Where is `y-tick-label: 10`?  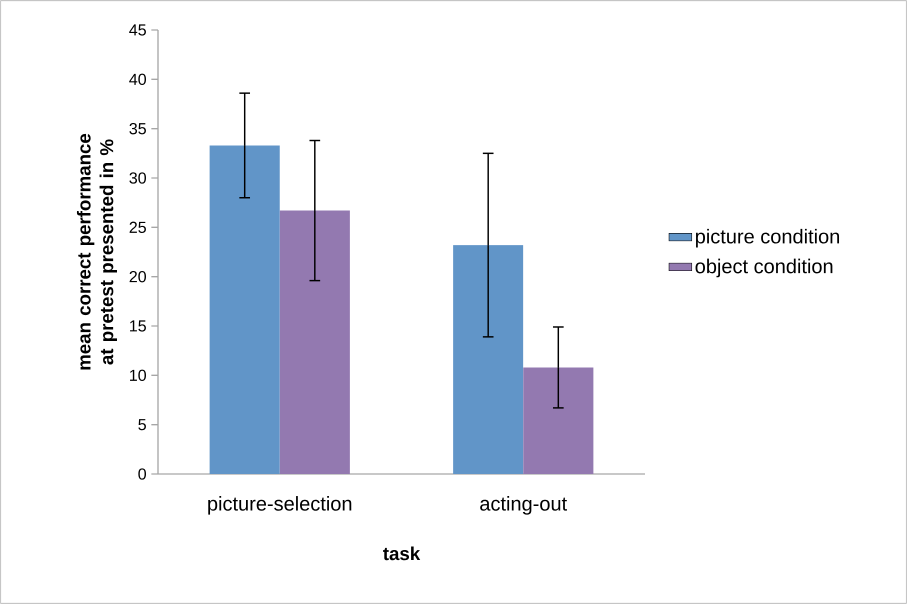 y-tick-label: 10 is located at coordinates (138, 375).